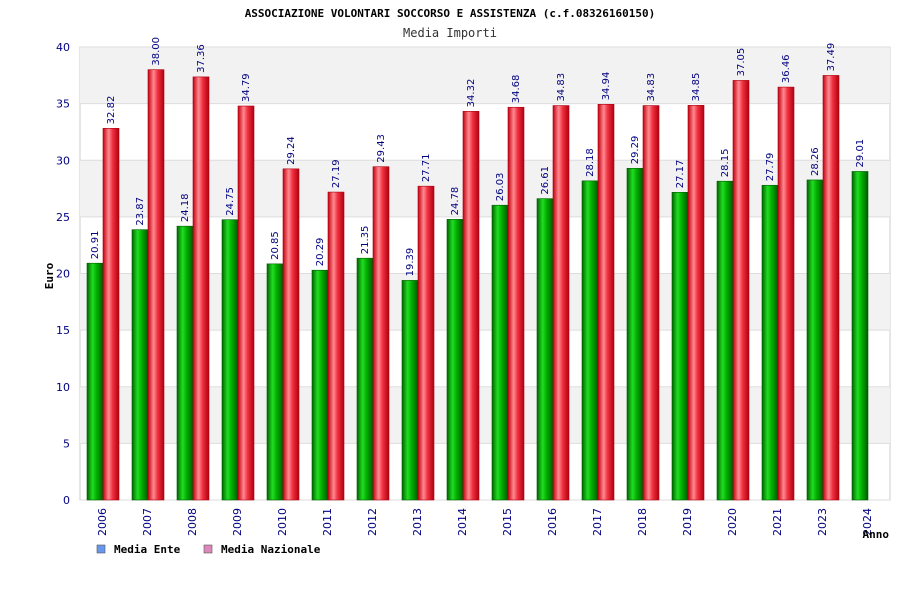  I want to click on legend: Media Ente Media Nazionale, so click(208, 549).